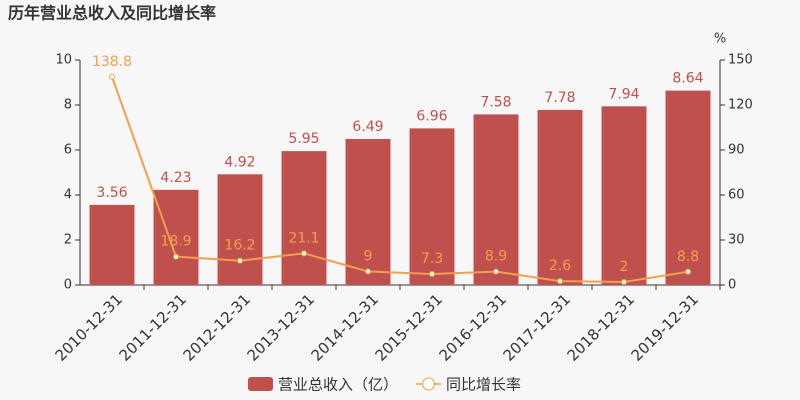  Describe the element at coordinates (560, 266) in the screenshot. I see `line-value-label: 2.6` at that location.